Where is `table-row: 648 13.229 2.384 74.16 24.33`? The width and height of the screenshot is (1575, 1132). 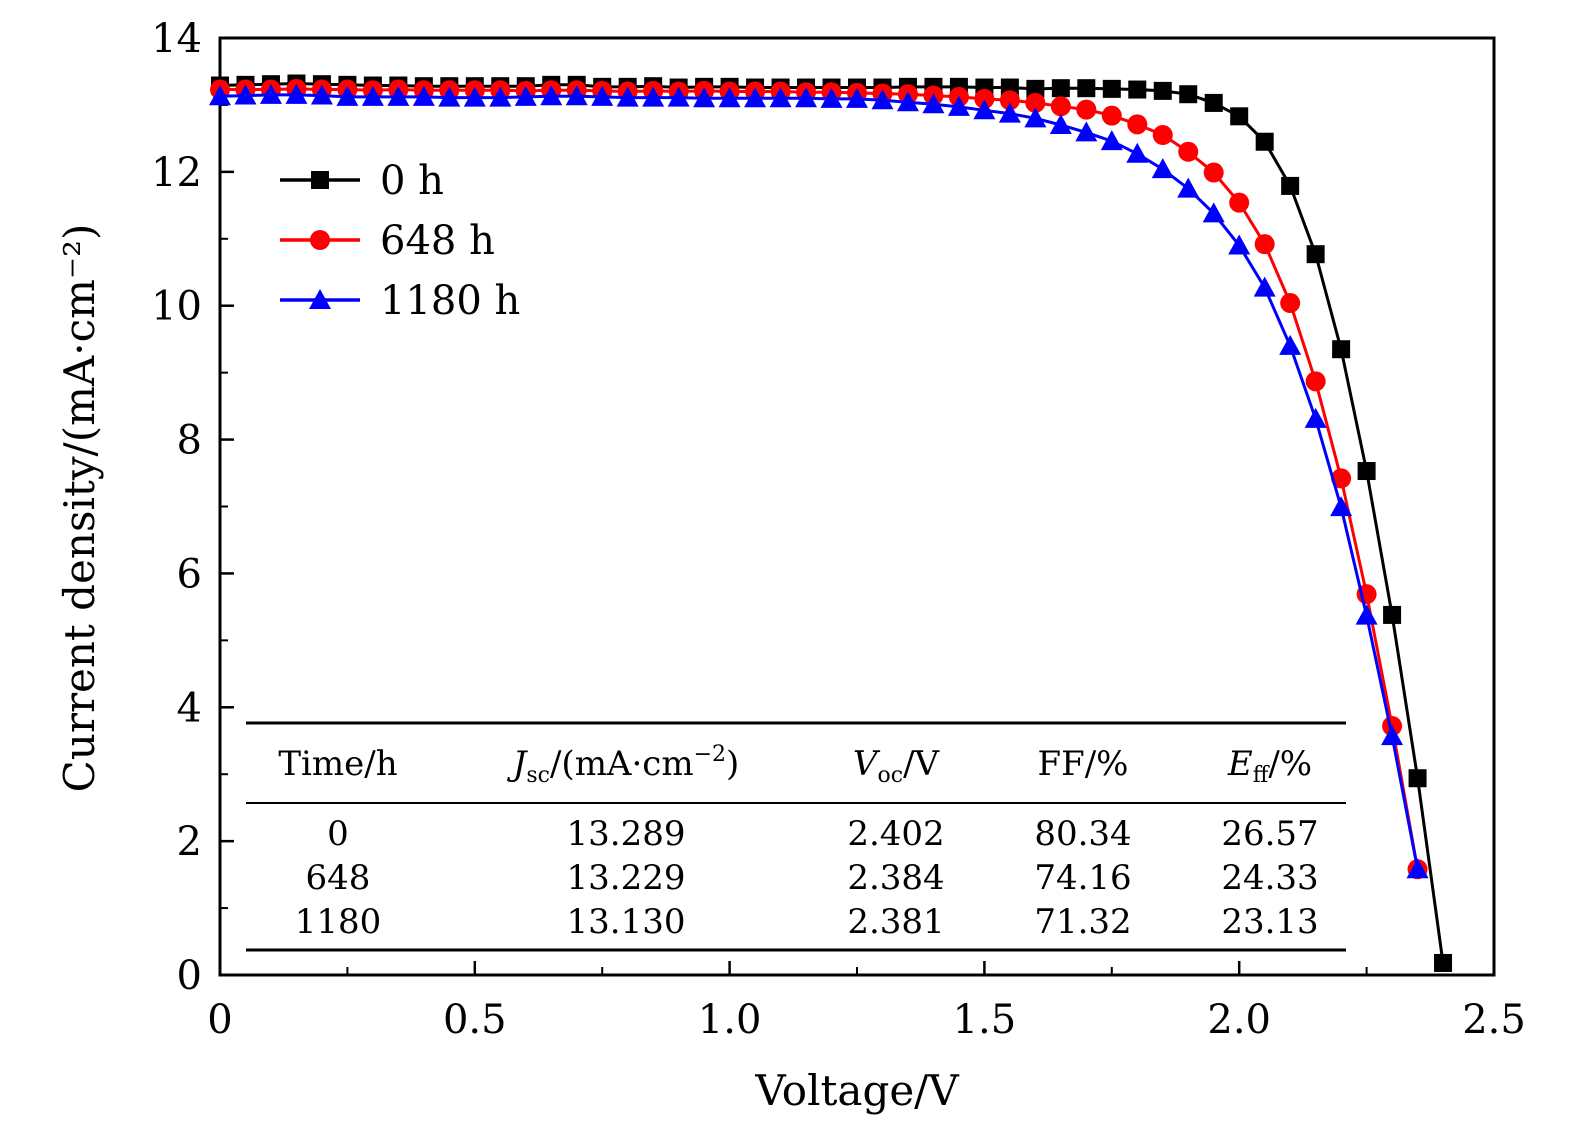
table-row: 648 13.229 2.384 74.16 24.33 is located at coordinates (812, 878).